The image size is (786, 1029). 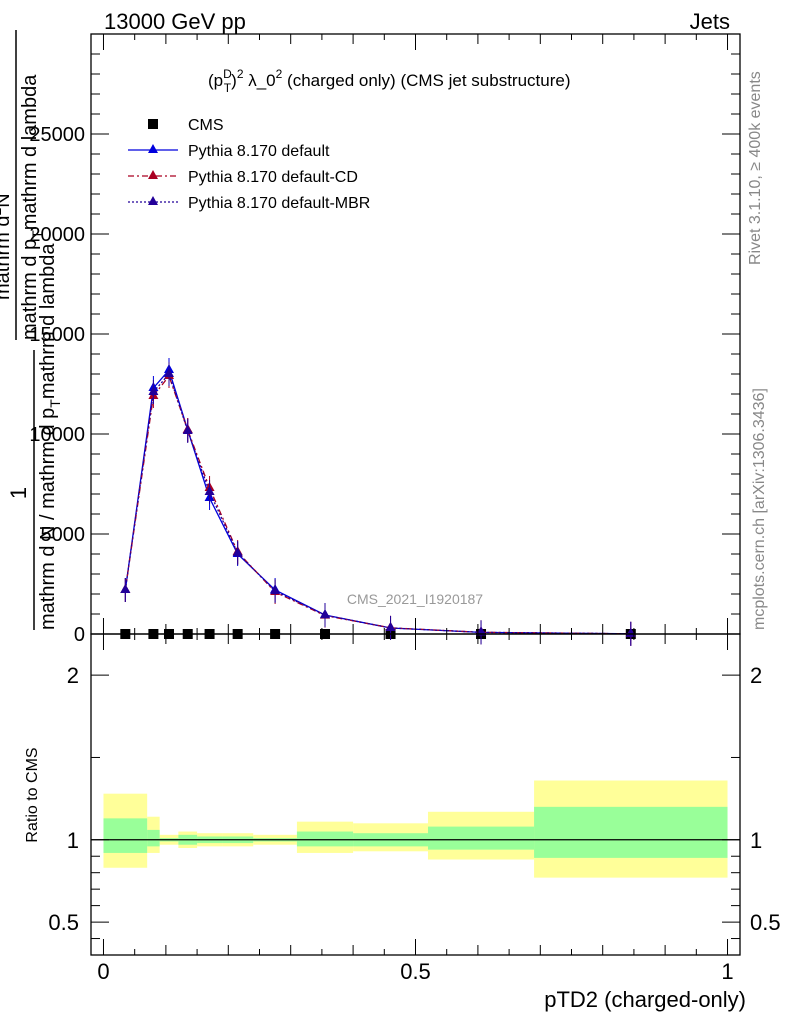 I want to click on ylabel-den-1sub: T, so click(x=55, y=403).